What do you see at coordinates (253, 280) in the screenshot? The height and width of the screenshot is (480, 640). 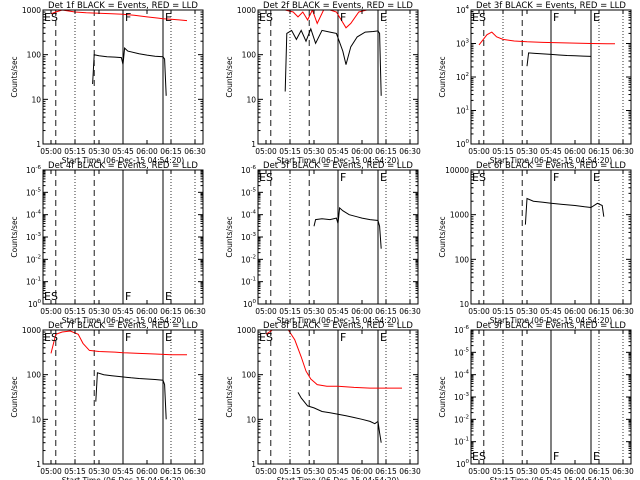 I see `y-tick-exponent: -1` at bounding box center [253, 280].